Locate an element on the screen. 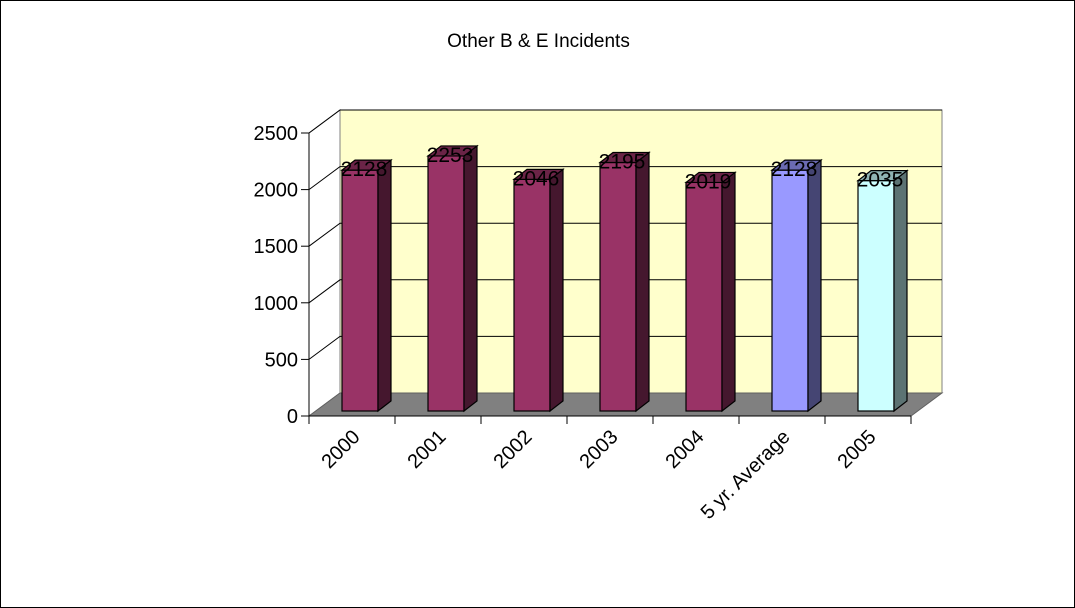 This screenshot has width=1075, height=608. x-tick-label: 2004 is located at coordinates (685, 449).